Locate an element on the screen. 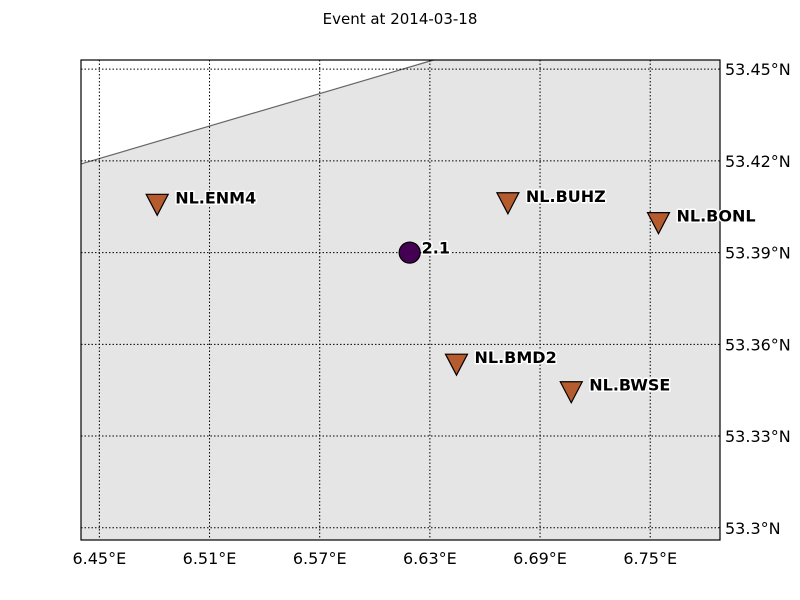  x-tick-label: 6.51°E is located at coordinates (210, 558).